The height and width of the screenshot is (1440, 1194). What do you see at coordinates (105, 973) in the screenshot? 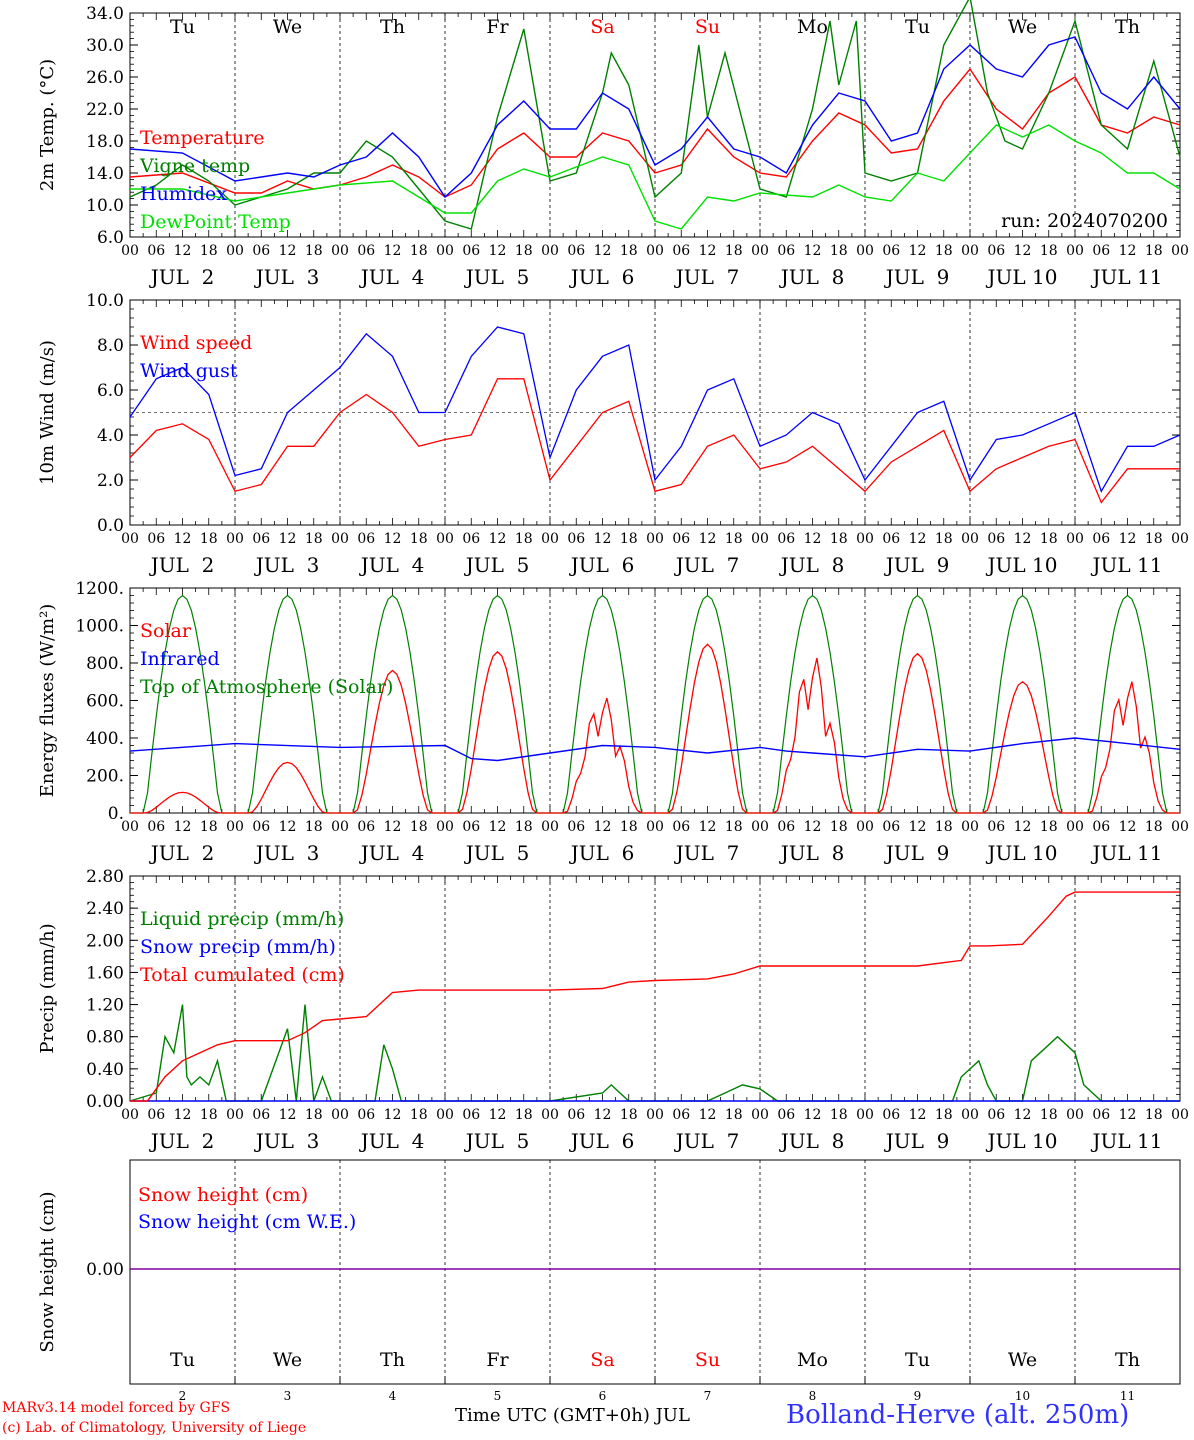
I see `y-tick-label: 1.60` at bounding box center [105, 973].